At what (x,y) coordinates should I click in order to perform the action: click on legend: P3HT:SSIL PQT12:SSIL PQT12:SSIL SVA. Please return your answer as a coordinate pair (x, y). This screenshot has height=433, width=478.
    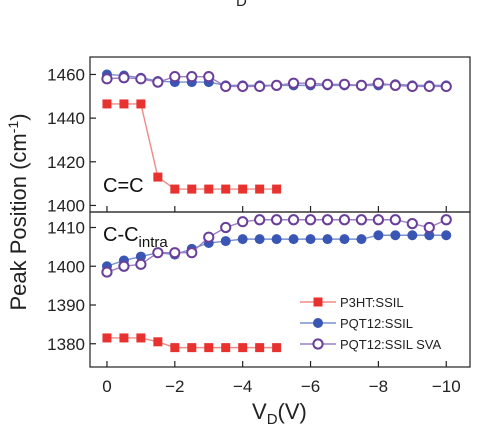
    Looking at the image, I should click on (370, 323).